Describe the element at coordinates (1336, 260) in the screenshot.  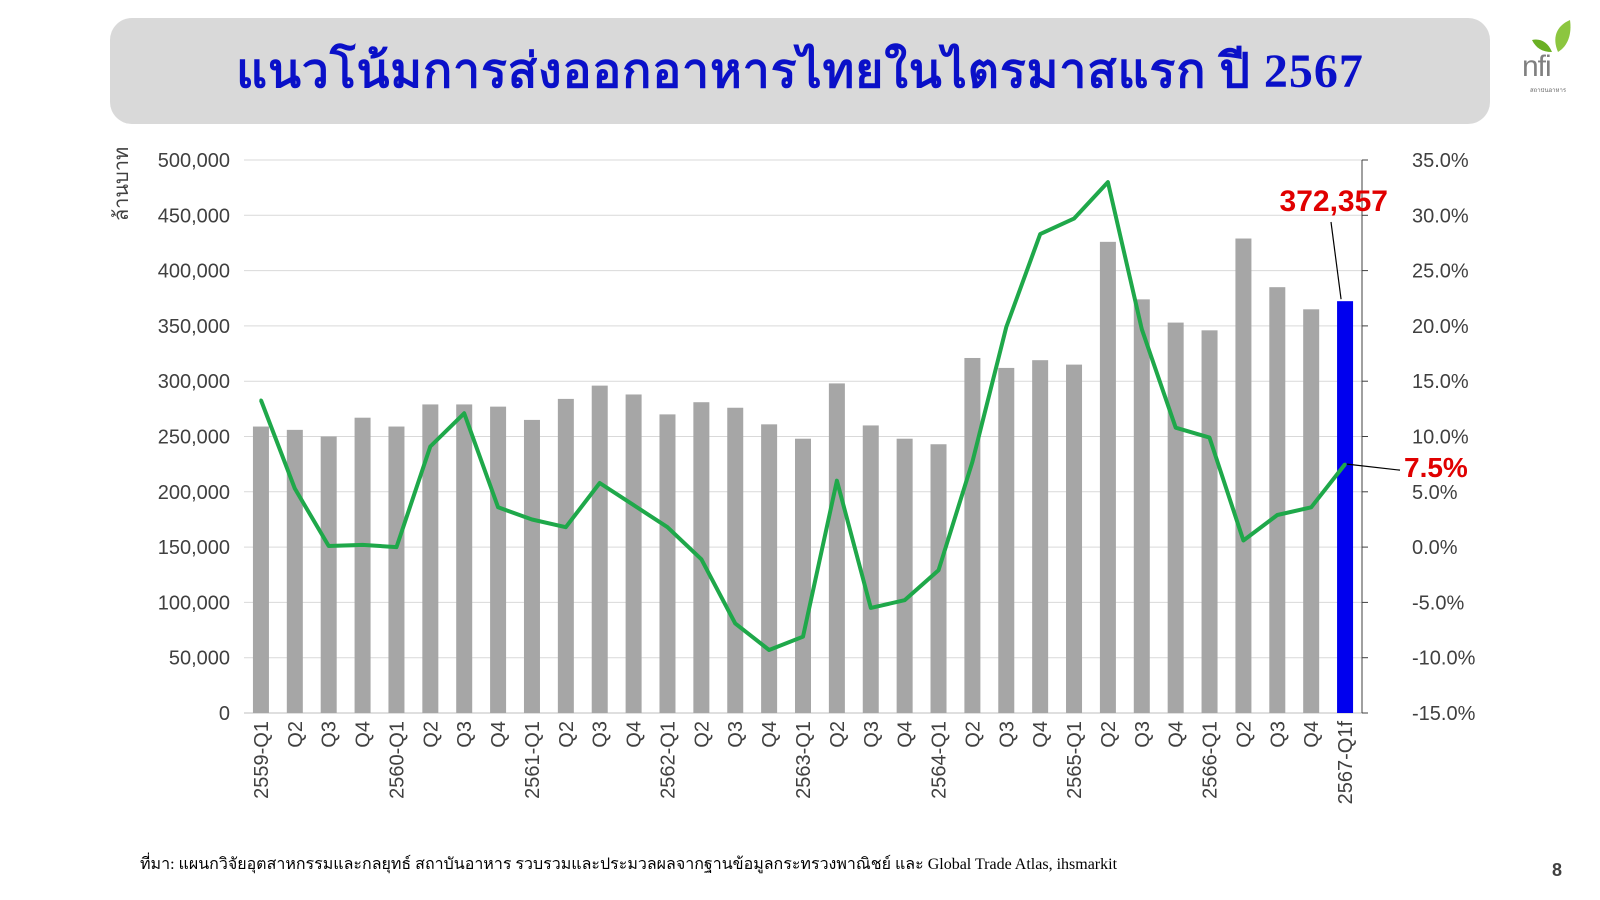
I see `annotation-leader` at that location.